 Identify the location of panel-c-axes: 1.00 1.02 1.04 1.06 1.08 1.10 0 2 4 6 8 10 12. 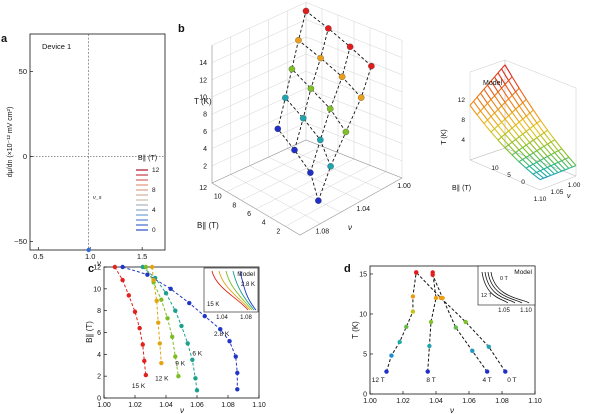
(179, 337).